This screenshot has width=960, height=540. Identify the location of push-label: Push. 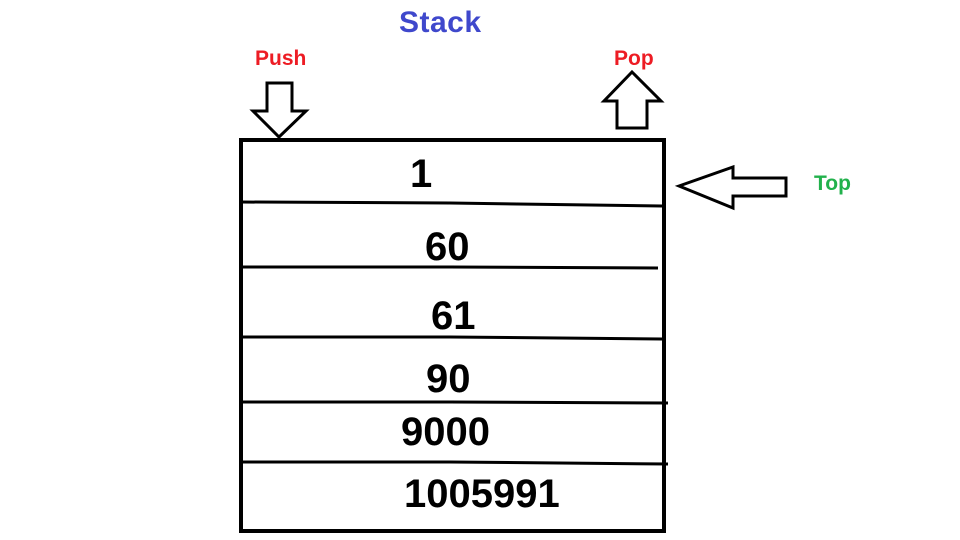
(281, 58).